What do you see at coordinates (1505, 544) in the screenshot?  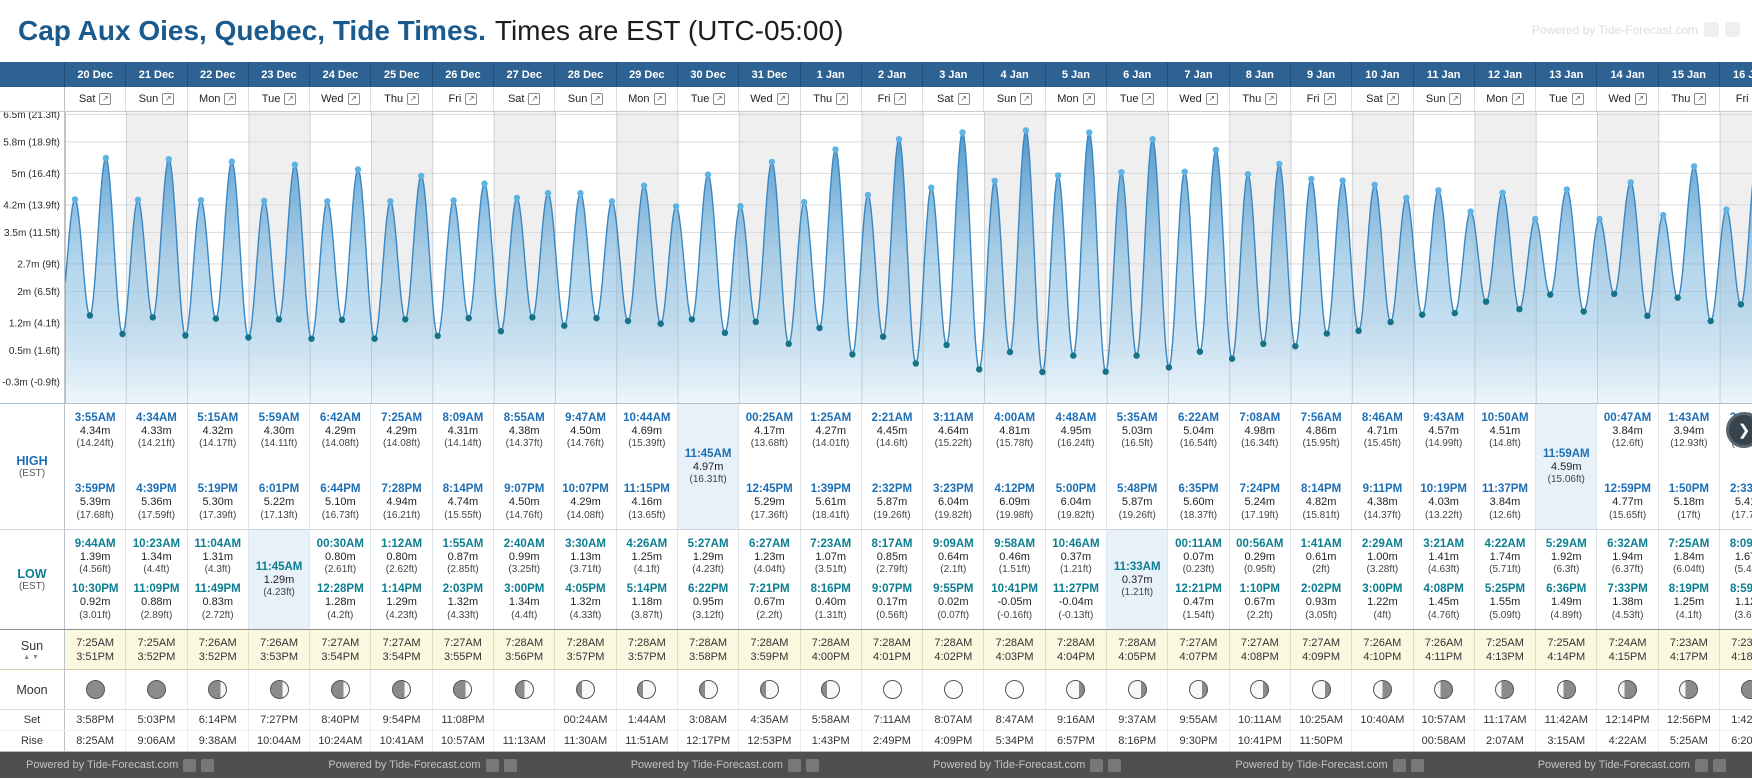 I see `tide-time: 4:22AM` at bounding box center [1505, 544].